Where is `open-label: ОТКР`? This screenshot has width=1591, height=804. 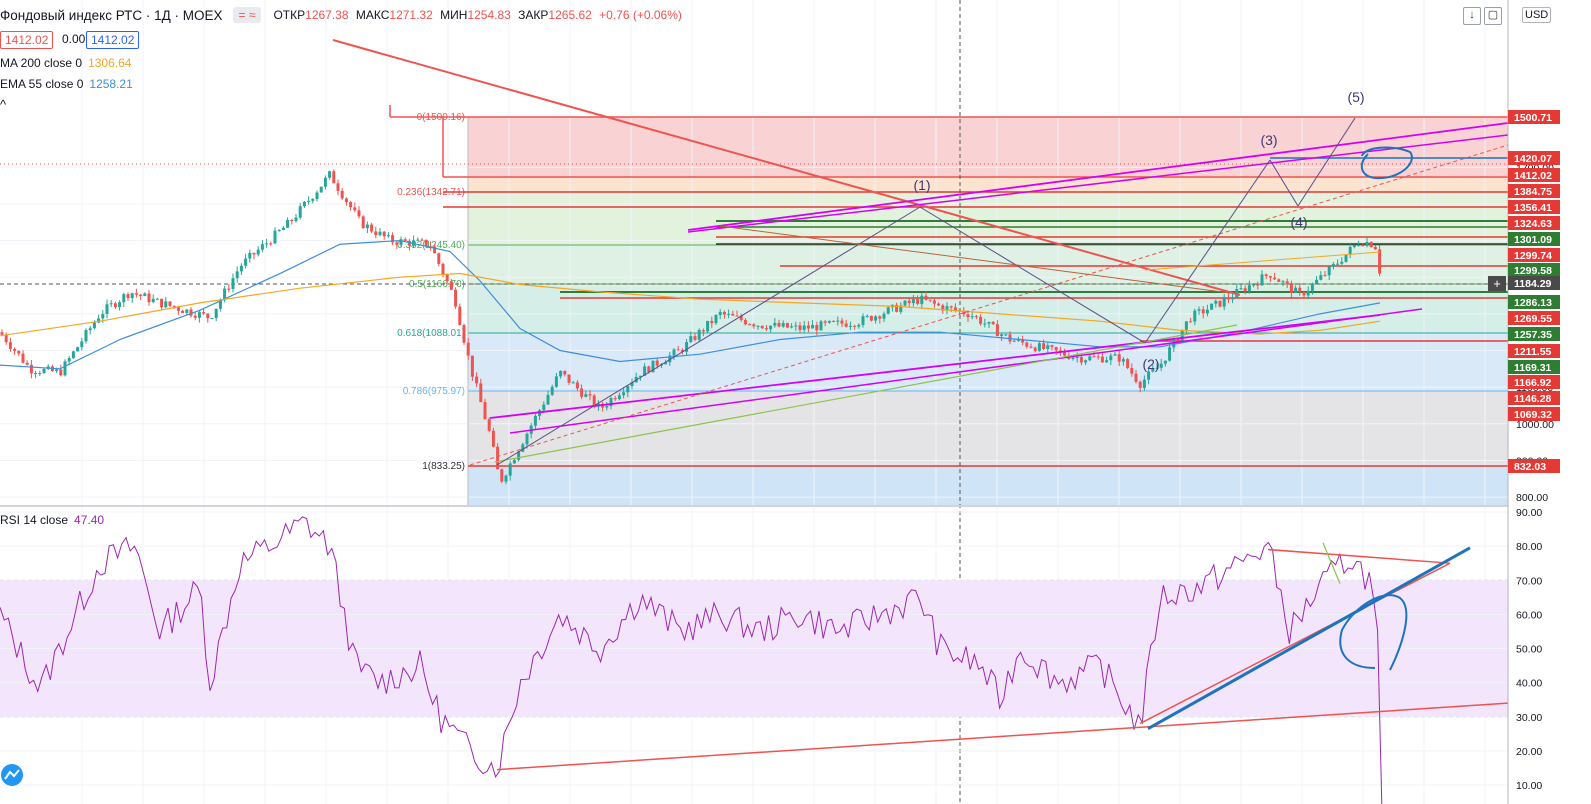
open-label: ОТКР is located at coordinates (289, 15).